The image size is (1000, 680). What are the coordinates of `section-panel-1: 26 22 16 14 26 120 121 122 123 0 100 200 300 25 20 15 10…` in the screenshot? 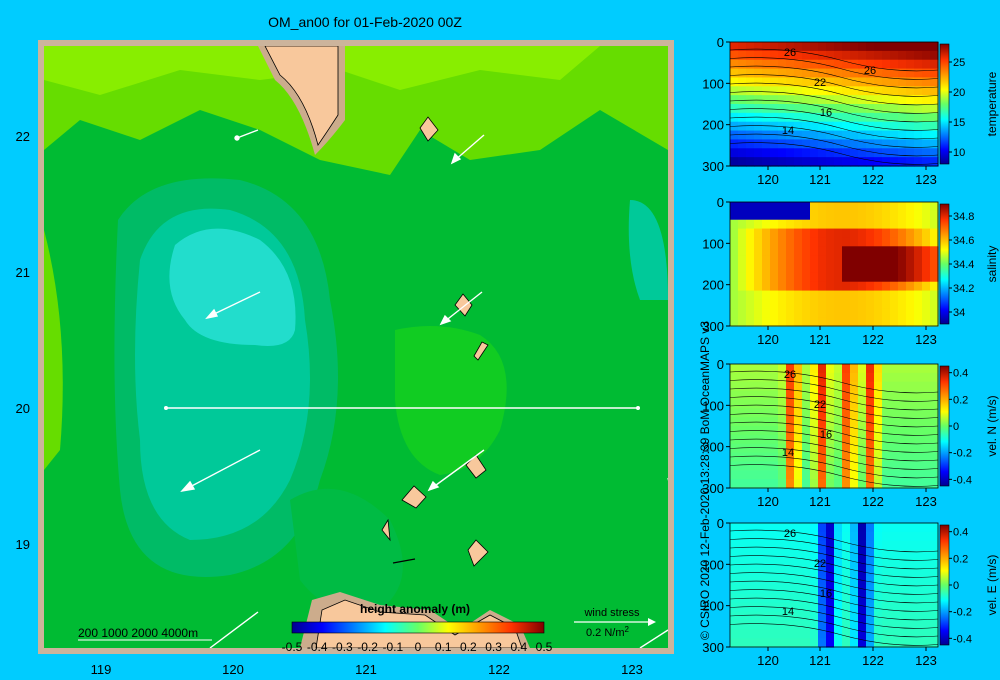 It's located at (850, 111).